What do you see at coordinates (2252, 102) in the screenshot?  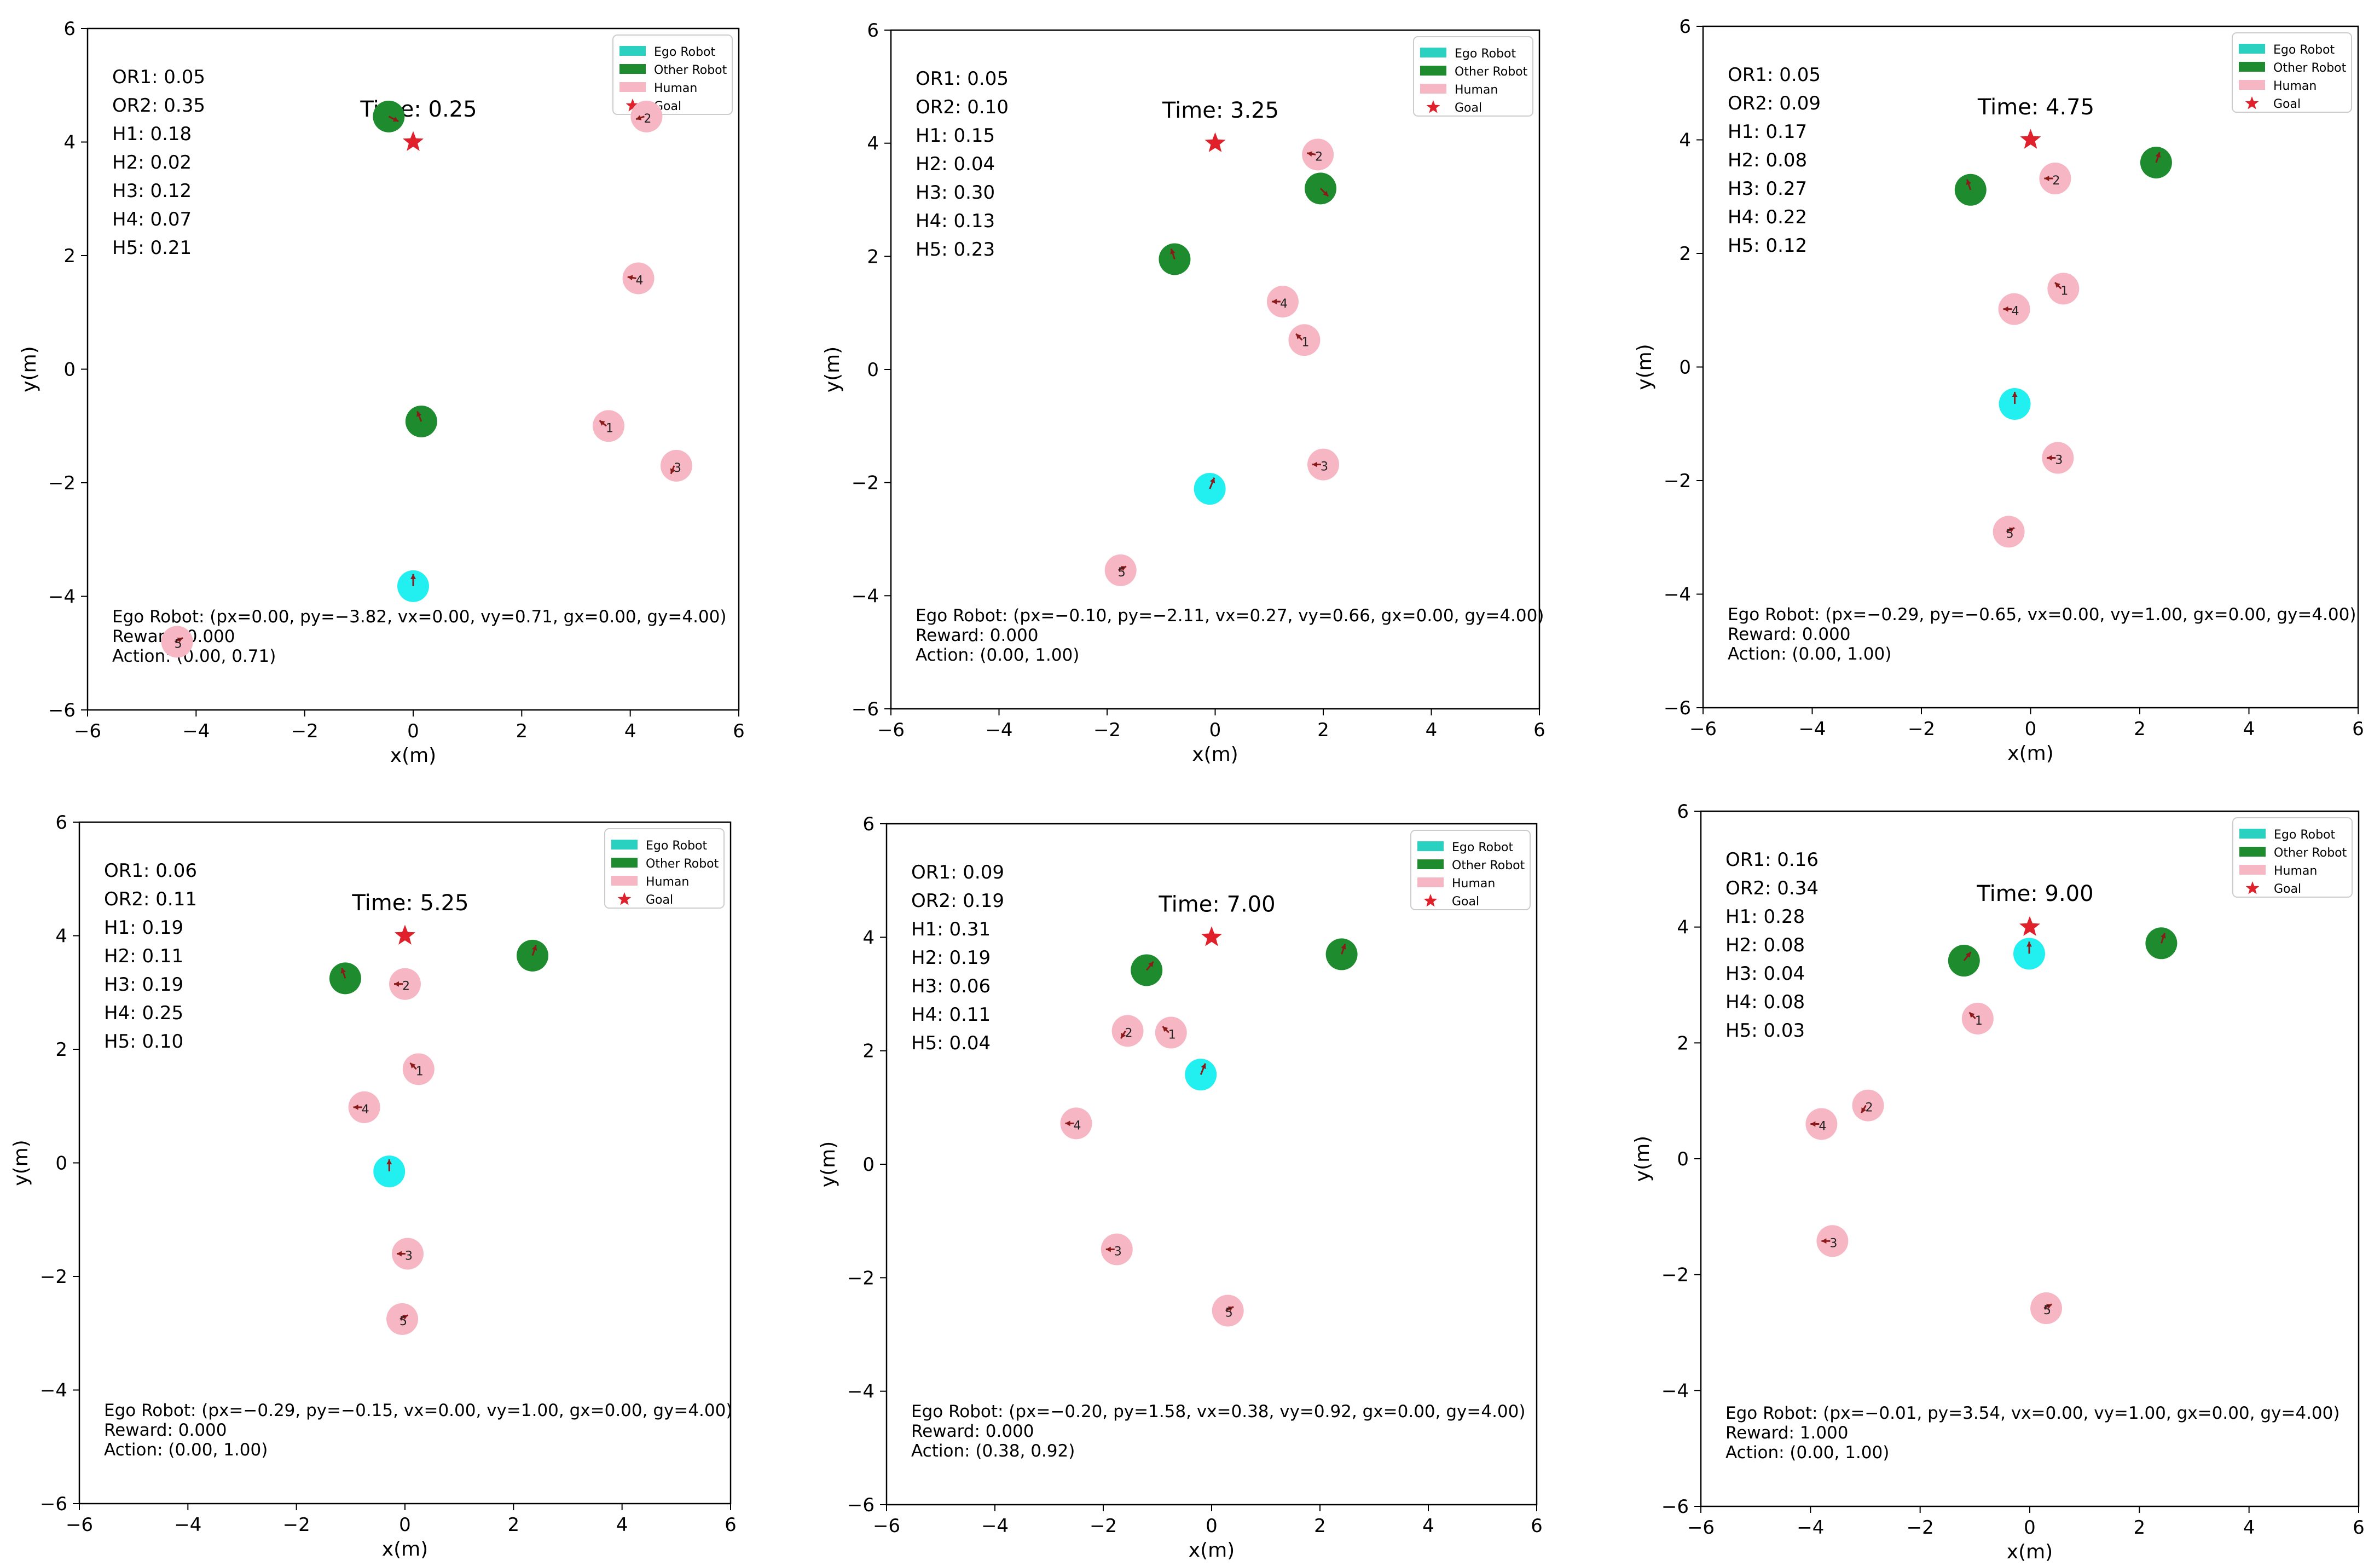 I see `legend-swatch-goal` at bounding box center [2252, 102].